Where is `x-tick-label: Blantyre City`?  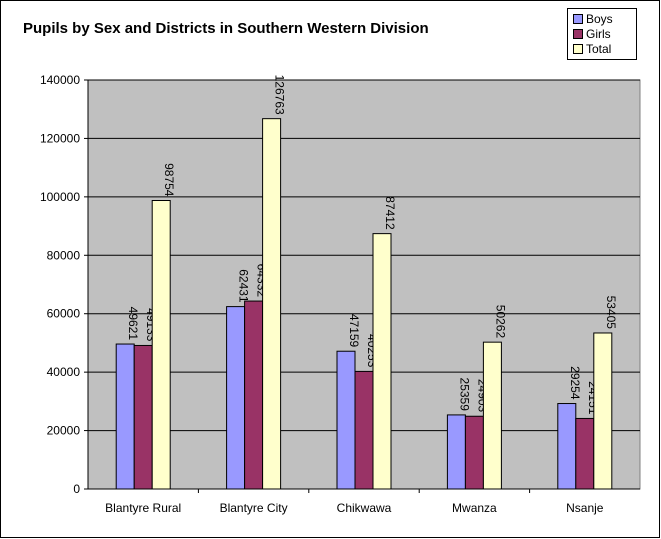 x-tick-label: Blantyre City is located at coordinates (254, 508).